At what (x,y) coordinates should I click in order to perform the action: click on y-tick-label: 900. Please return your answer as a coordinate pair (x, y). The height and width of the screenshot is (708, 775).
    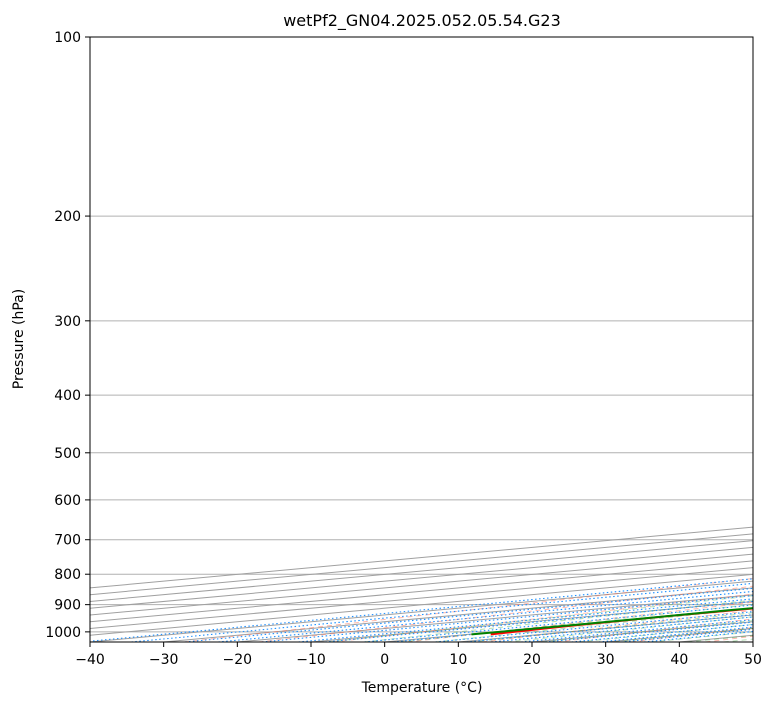
    Looking at the image, I should click on (67, 606).